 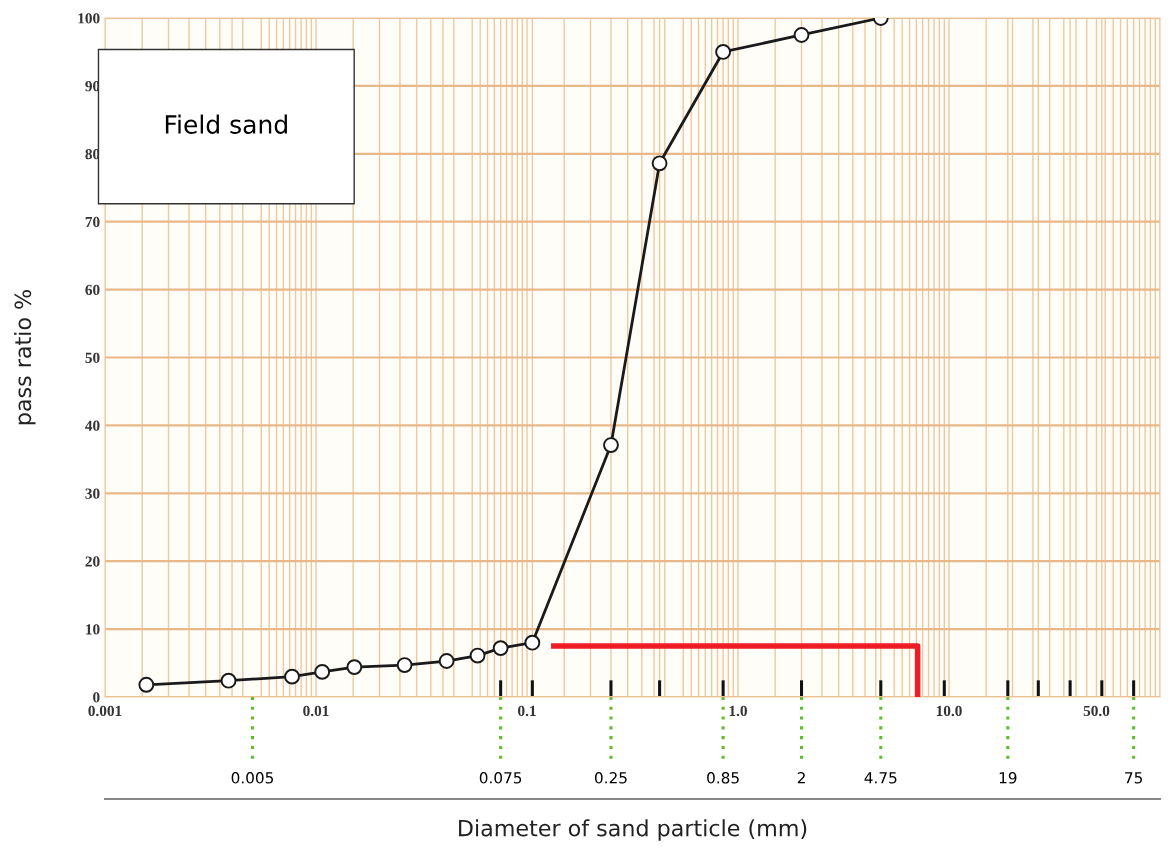 What do you see at coordinates (1008, 778) in the screenshot?
I see `ref-line-label: 19` at bounding box center [1008, 778].